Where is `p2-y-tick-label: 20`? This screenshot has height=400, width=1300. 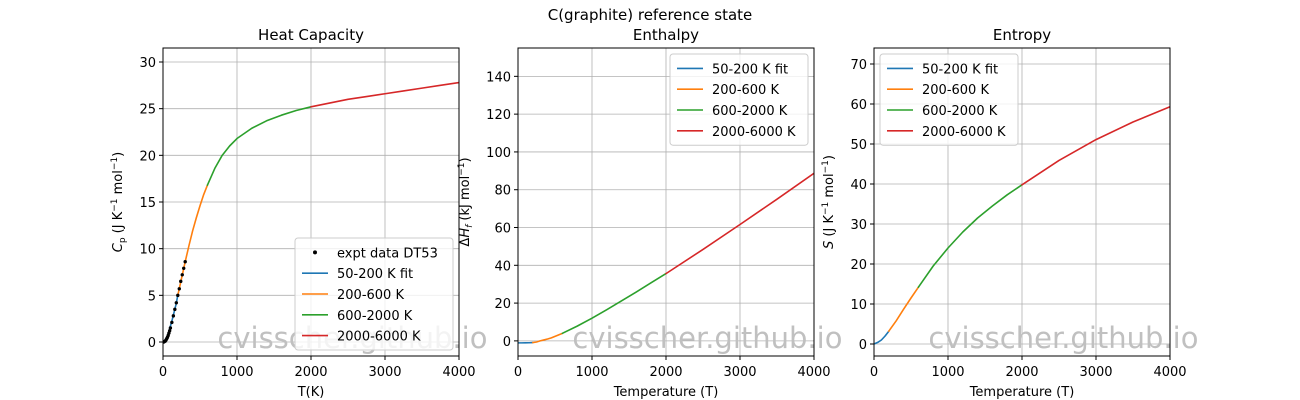 p2-y-tick-label: 20 is located at coordinates (858, 265).